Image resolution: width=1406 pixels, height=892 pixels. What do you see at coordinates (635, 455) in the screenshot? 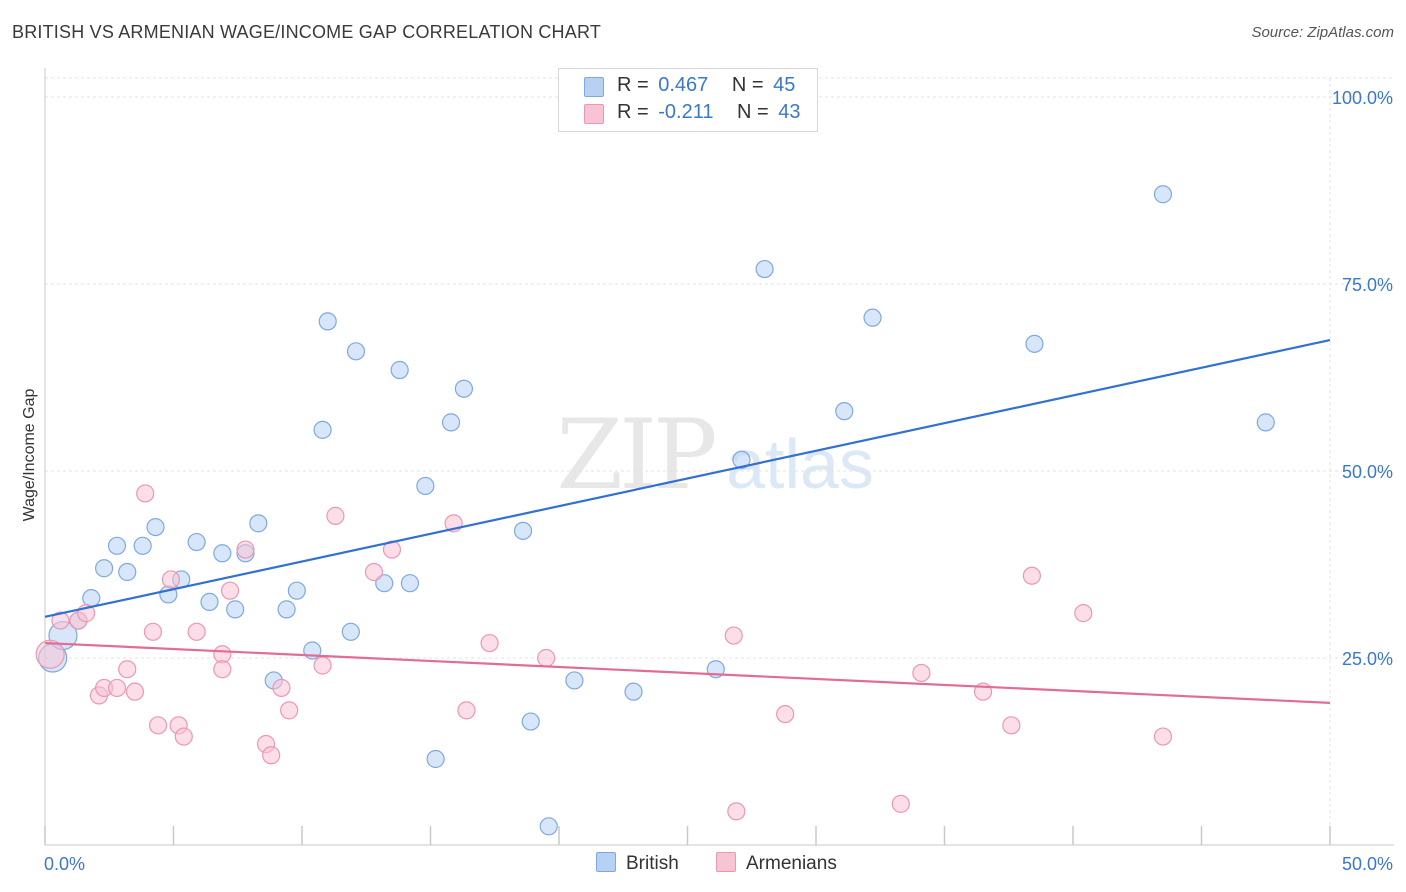
I see `watermark-zip: ZIP` at bounding box center [635, 455].